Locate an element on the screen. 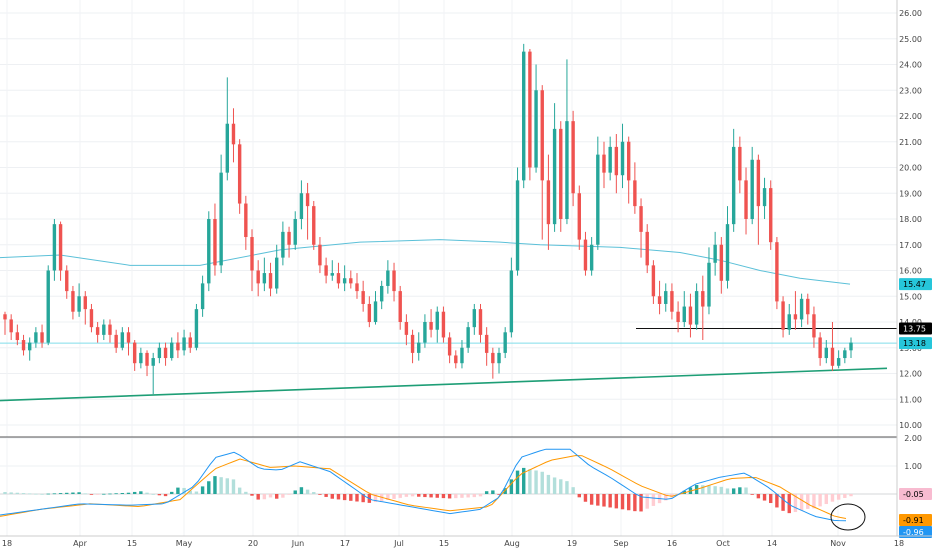 This screenshot has height=550, width=932. price-tick-label: 23.00 is located at coordinates (910, 90).